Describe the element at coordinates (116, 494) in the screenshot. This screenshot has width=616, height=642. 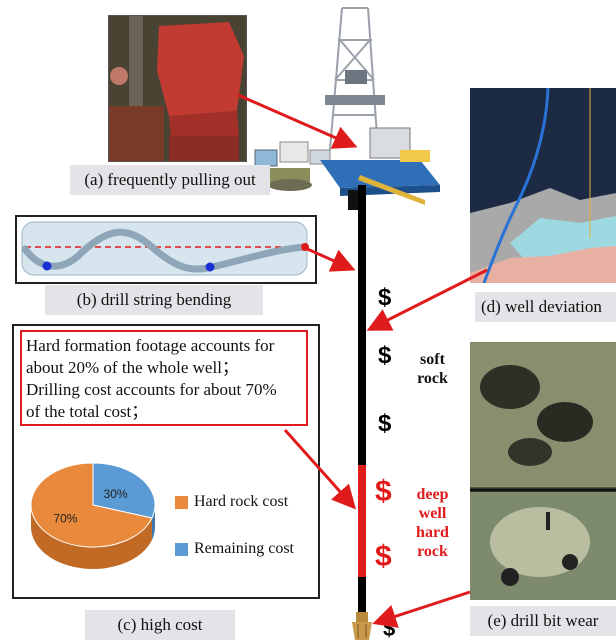
I see `pie-data-label: 30%` at that location.